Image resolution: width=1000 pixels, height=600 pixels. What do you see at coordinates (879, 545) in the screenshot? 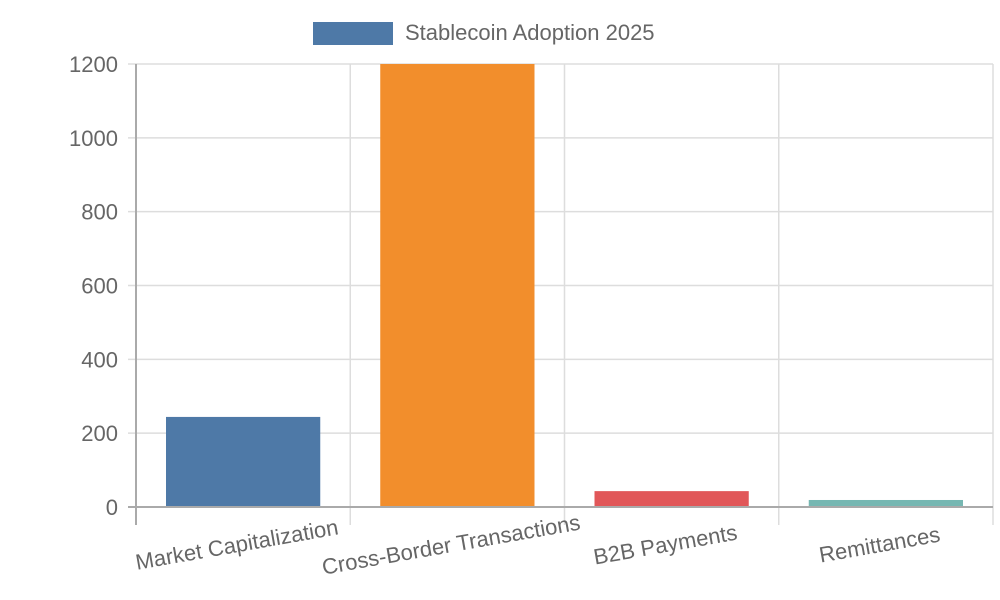
I see `x-tick-label: Remittances` at bounding box center [879, 545].